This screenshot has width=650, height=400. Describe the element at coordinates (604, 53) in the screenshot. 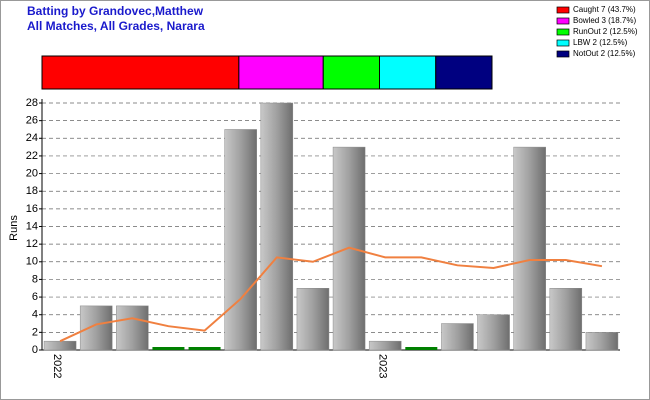

I see `legend-label: NotOut 2 (12.5%)` at that location.